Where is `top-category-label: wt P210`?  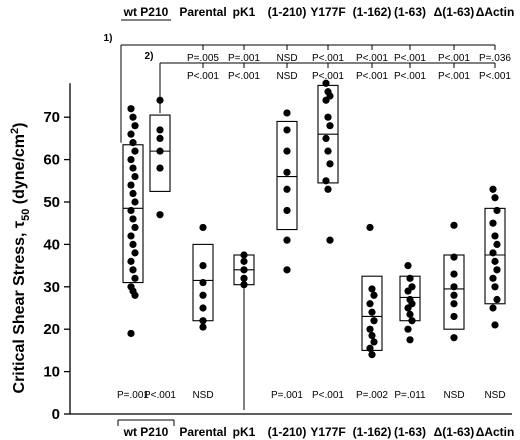 top-category-label: wt P210 is located at coordinates (146, 12).